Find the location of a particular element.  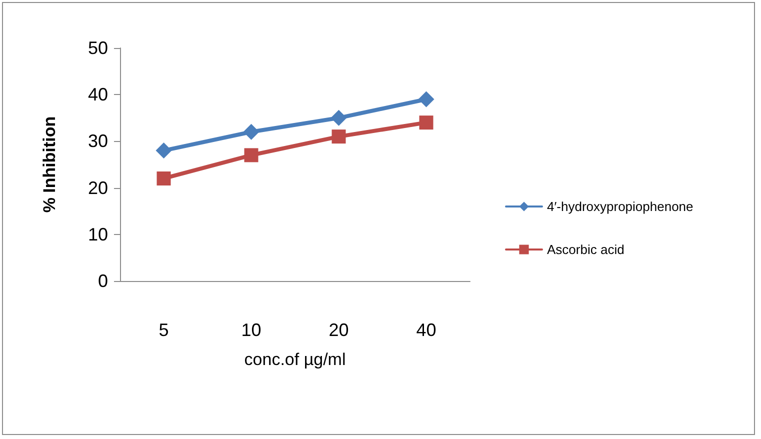

x-tick-label: 40 is located at coordinates (426, 330).